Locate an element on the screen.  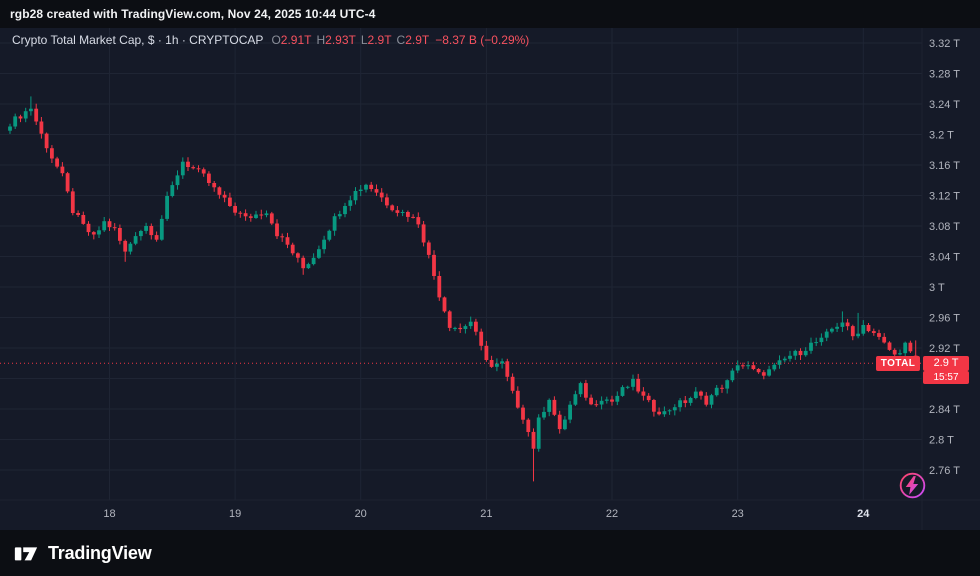
time-tick-label: 20 is located at coordinates (361, 514).